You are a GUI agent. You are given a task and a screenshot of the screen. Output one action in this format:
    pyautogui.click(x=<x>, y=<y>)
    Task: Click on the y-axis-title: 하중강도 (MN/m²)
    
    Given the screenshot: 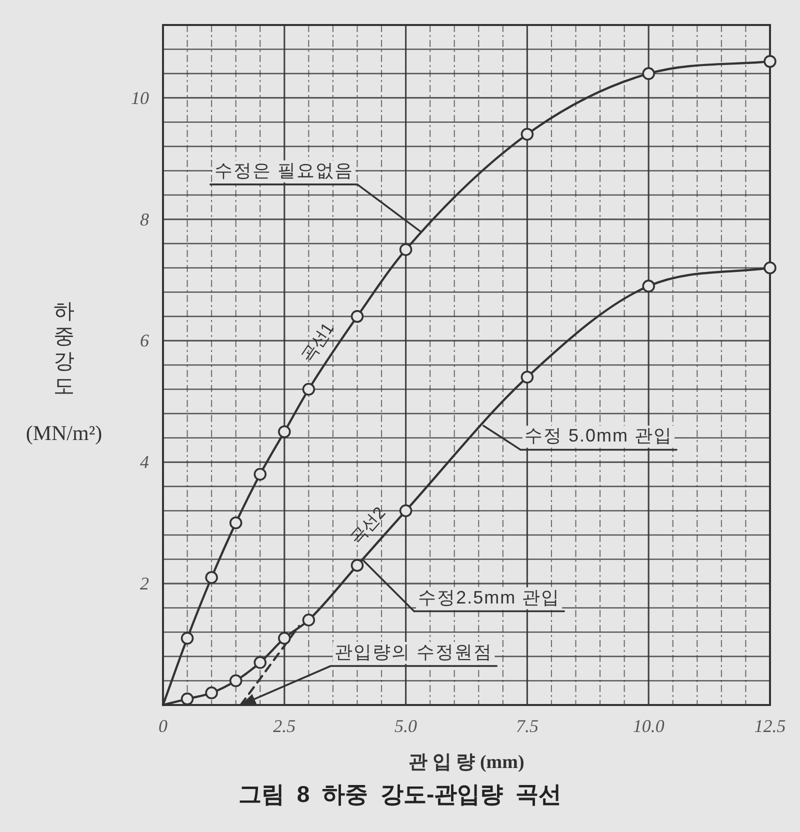 What is the action you would take?
    pyautogui.click(x=64, y=372)
    